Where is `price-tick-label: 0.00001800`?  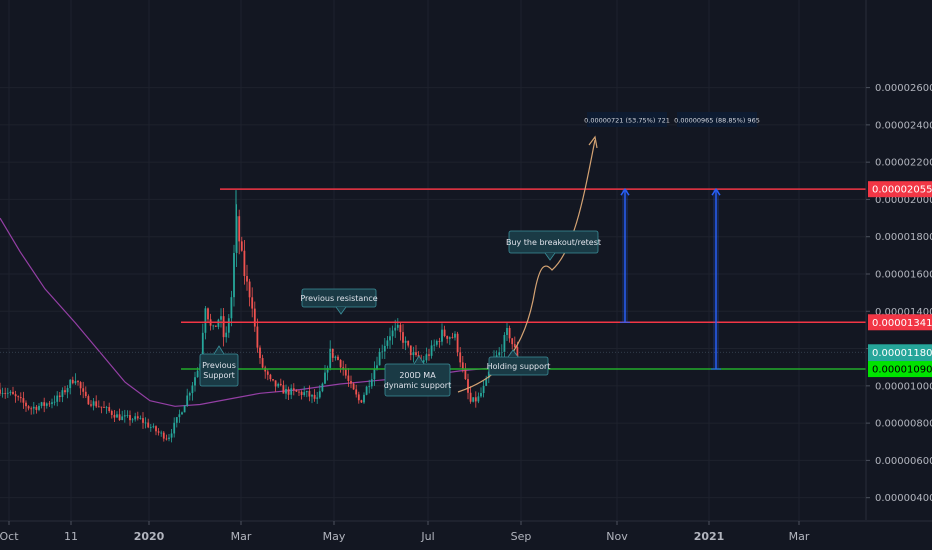
price-tick-label: 0.00001800 is located at coordinates (903, 237).